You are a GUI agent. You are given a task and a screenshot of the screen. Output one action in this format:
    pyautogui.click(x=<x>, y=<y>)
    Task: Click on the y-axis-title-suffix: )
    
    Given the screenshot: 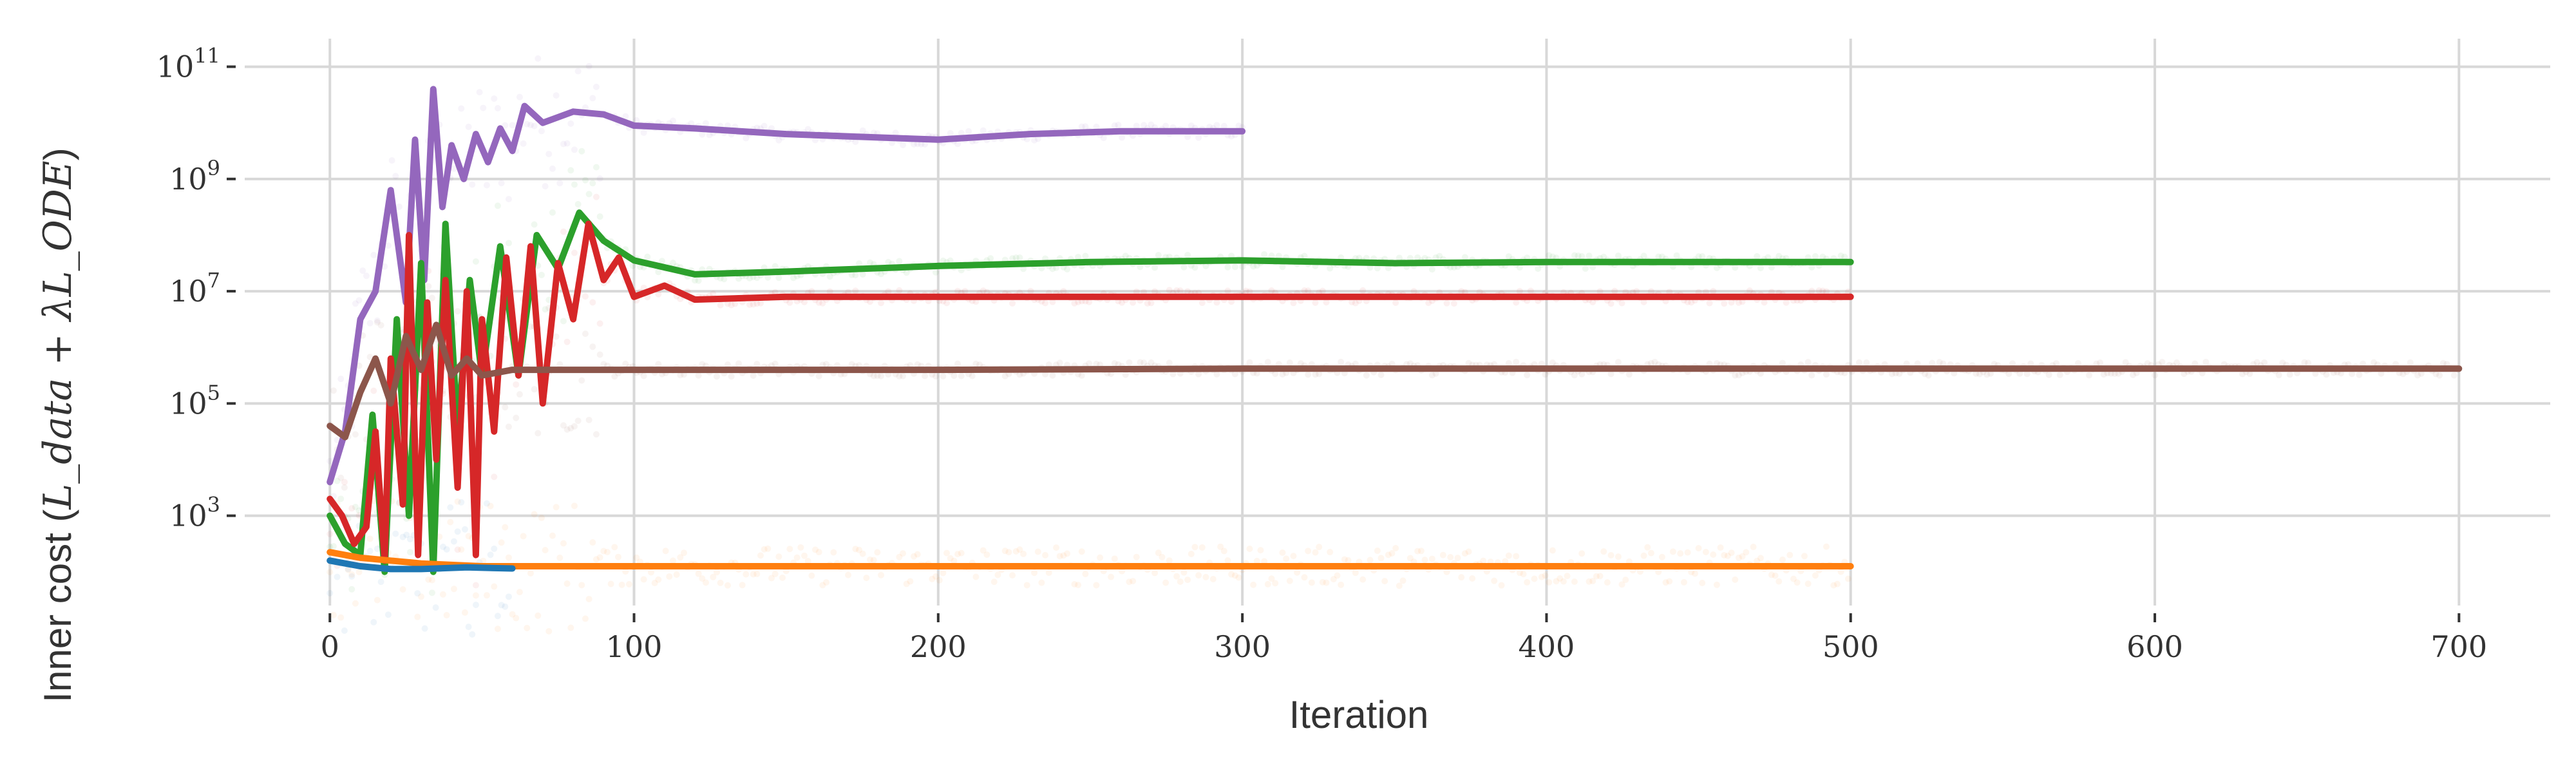 What is the action you would take?
    pyautogui.click(x=58, y=154)
    